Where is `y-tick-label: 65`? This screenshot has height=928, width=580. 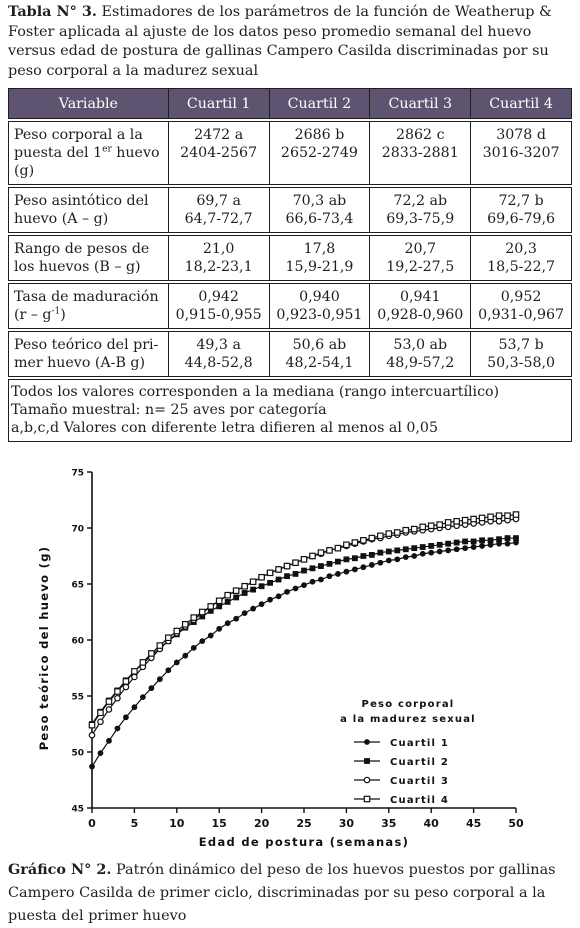 y-tick-label: 65 is located at coordinates (77, 586).